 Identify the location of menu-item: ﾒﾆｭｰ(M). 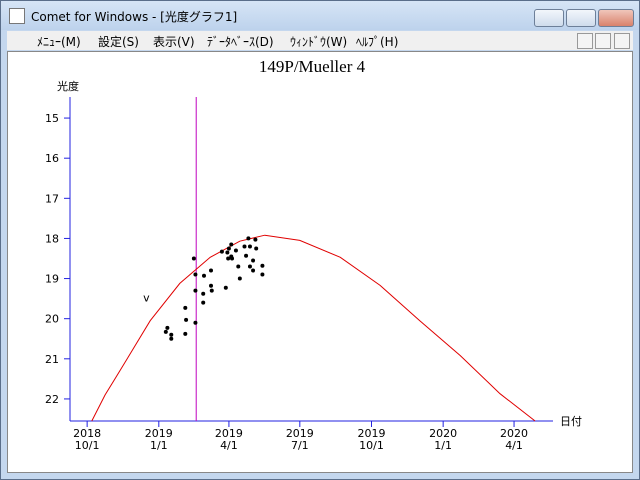
(59, 42).